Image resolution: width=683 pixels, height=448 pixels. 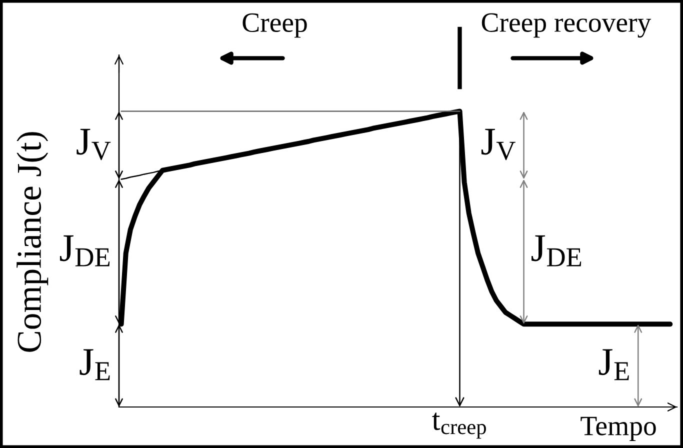 What do you see at coordinates (93, 144) in the screenshot?
I see `text: J$_{V}$` at bounding box center [93, 144].